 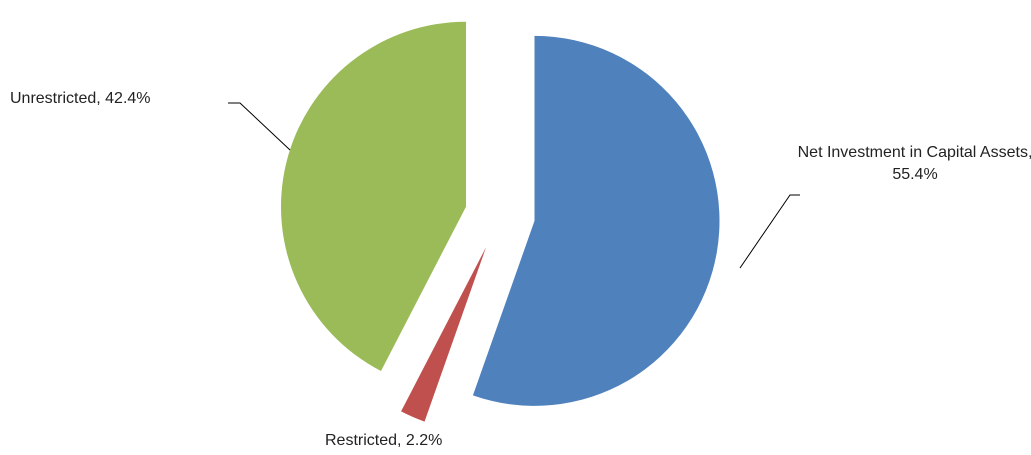 I want to click on category-label: Unrestricted, so click(x=53, y=98).